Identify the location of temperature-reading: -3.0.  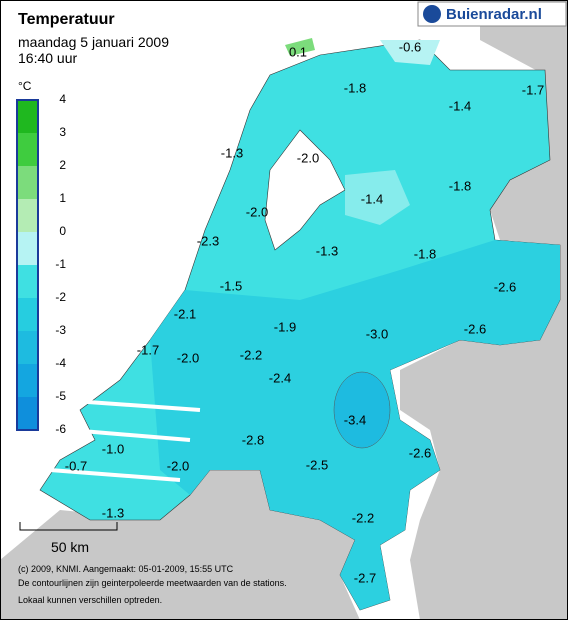
(377, 333).